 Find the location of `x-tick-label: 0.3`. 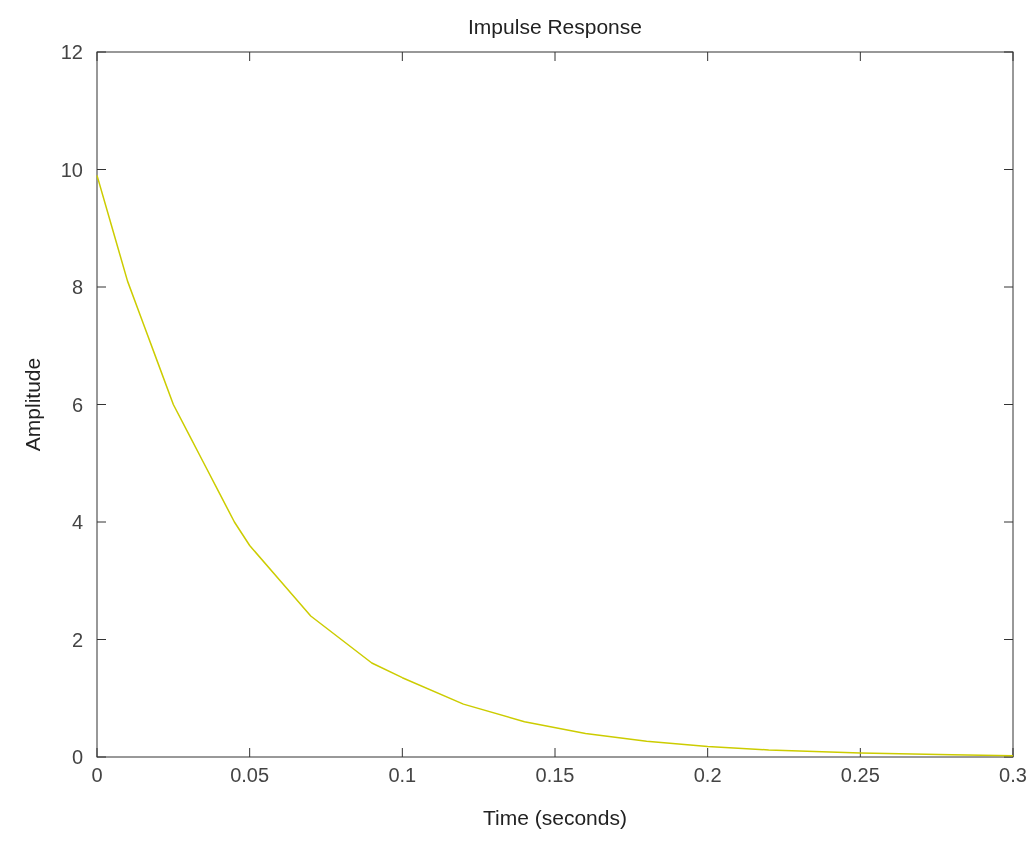

x-tick-label: 0.3 is located at coordinates (1013, 775).